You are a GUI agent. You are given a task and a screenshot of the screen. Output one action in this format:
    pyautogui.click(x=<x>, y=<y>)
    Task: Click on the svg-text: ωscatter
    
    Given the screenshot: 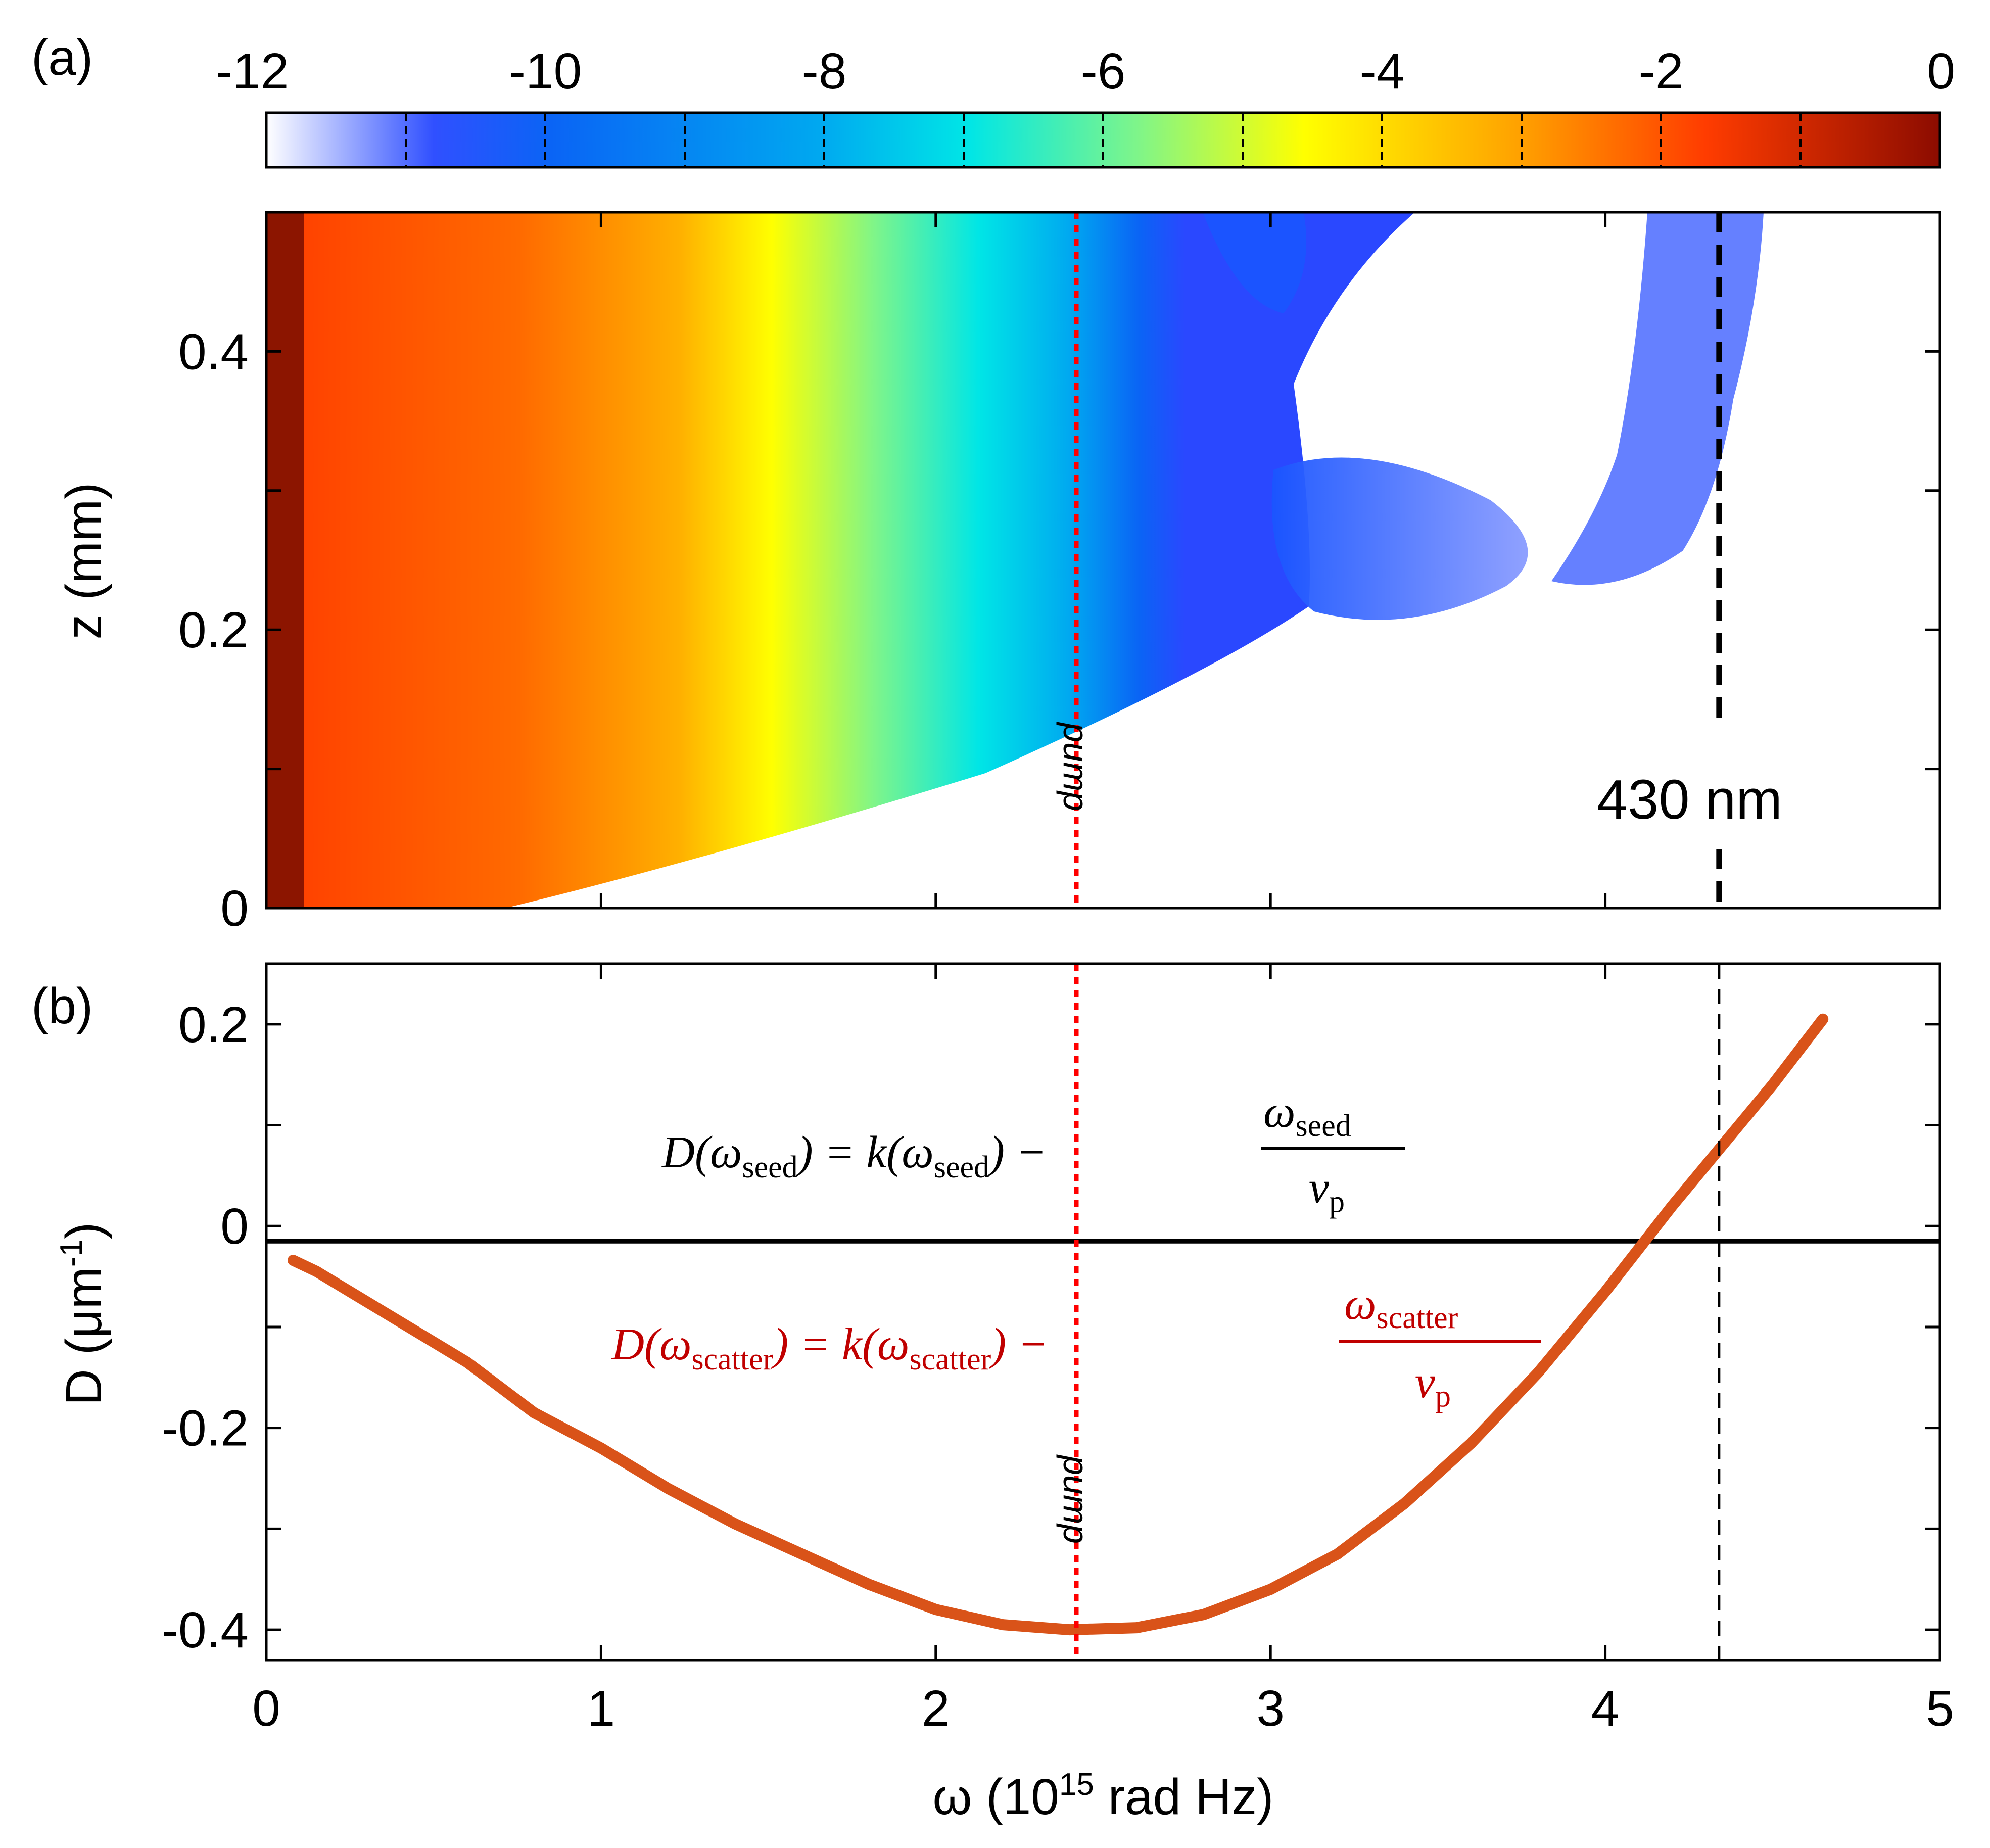 What is the action you would take?
    pyautogui.click(x=1401, y=1307)
    